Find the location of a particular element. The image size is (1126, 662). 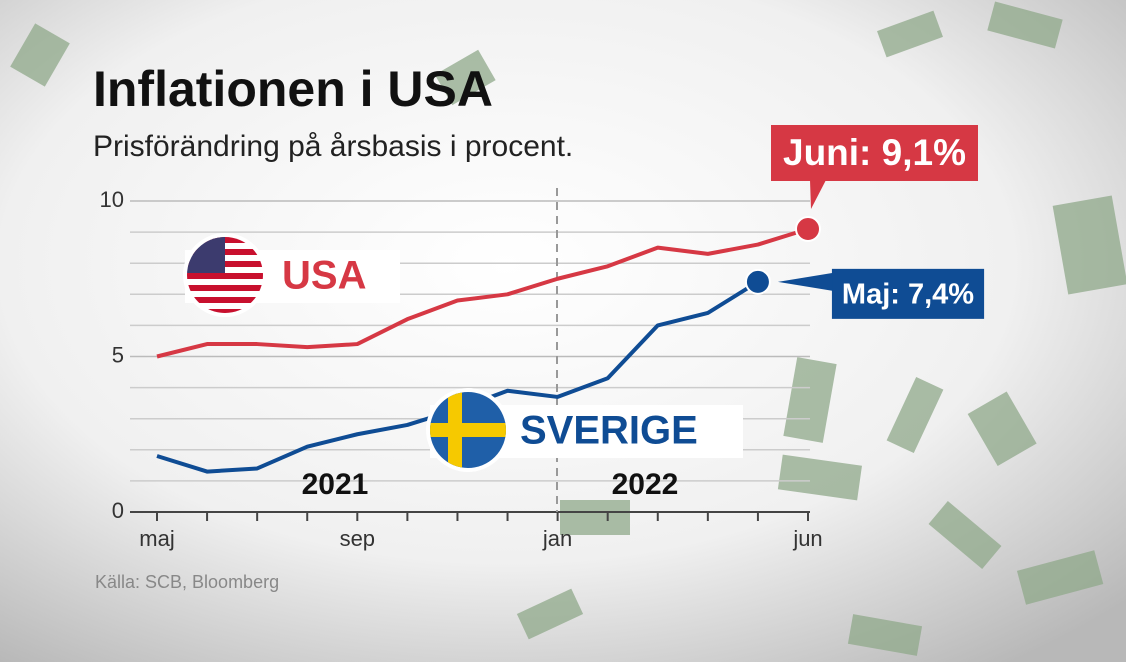

x-tick-label: jun is located at coordinates (807, 538).